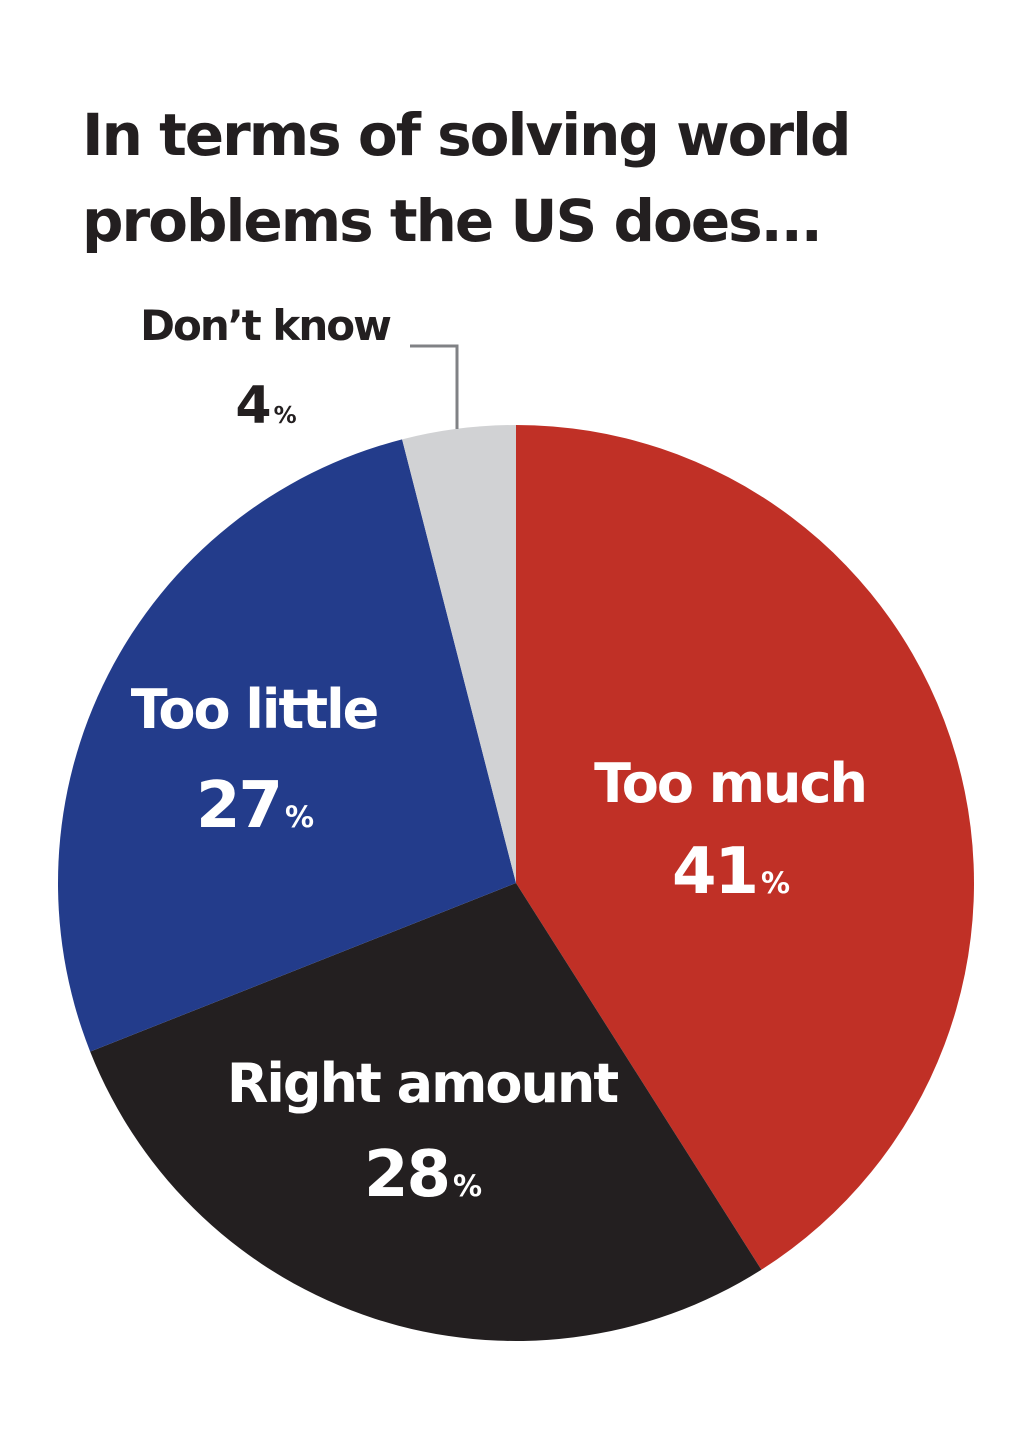  I want to click on pie-slice-don-t-know, so click(459, 654).